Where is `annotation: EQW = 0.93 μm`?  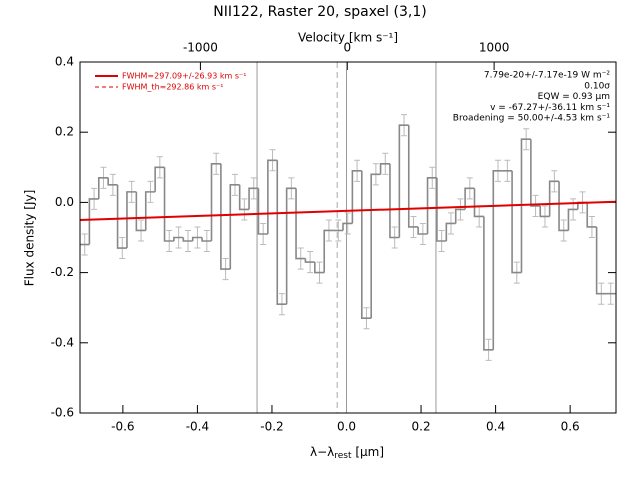 annotation: EQW = 0.93 μm is located at coordinates (574, 97).